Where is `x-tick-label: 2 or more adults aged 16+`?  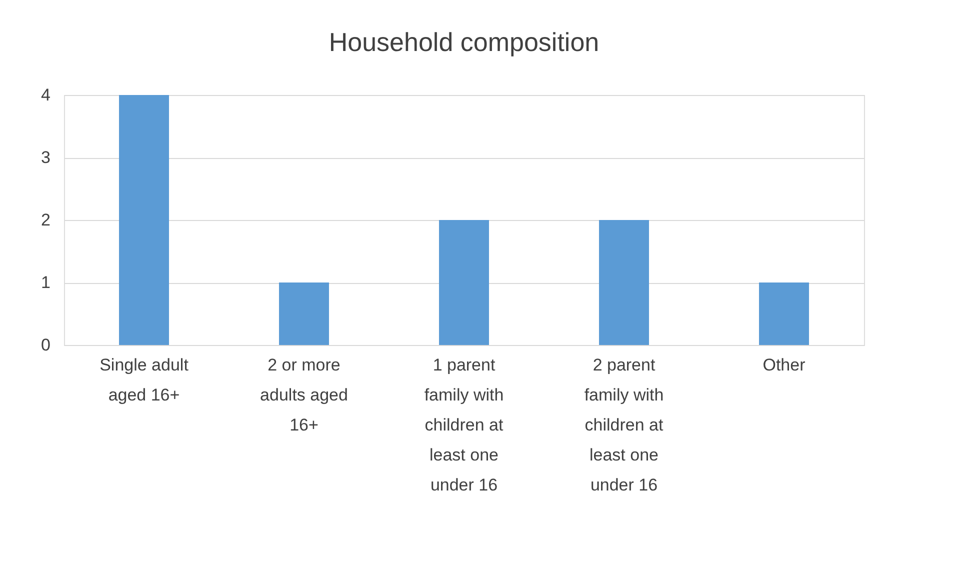
x-tick-label: 2 or more adults aged 16+ is located at coordinates (304, 395).